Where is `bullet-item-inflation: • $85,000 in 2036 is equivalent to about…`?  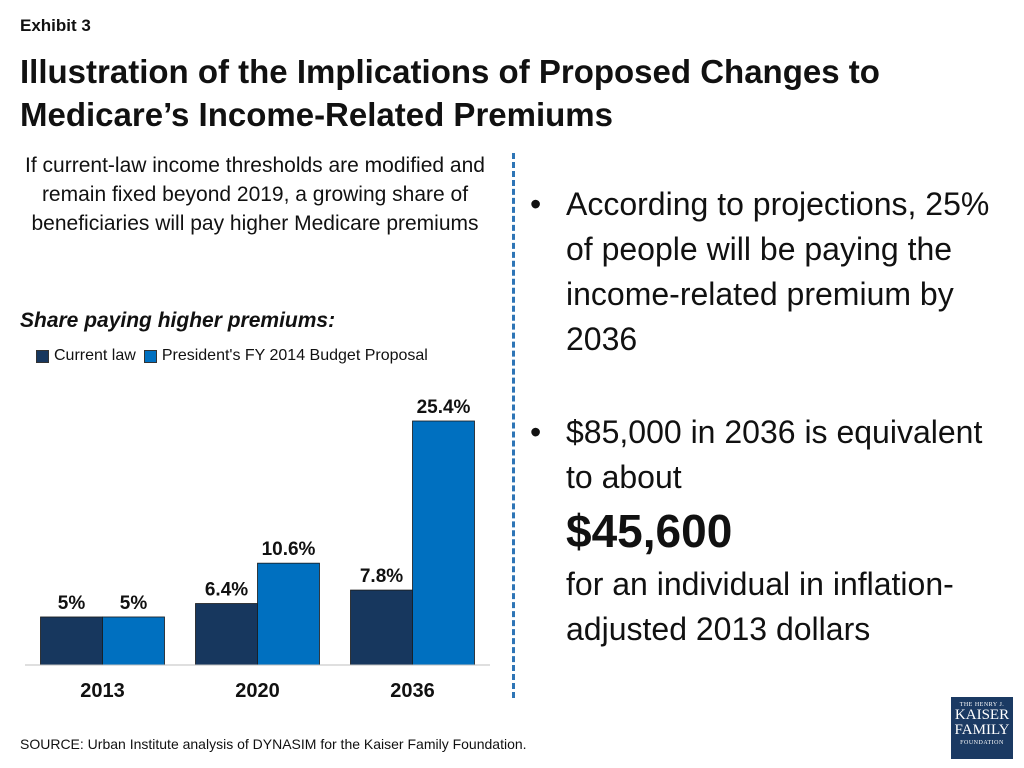
bullet-item-inflation: • $85,000 in 2036 is equivalent to about… is located at coordinates (770, 531).